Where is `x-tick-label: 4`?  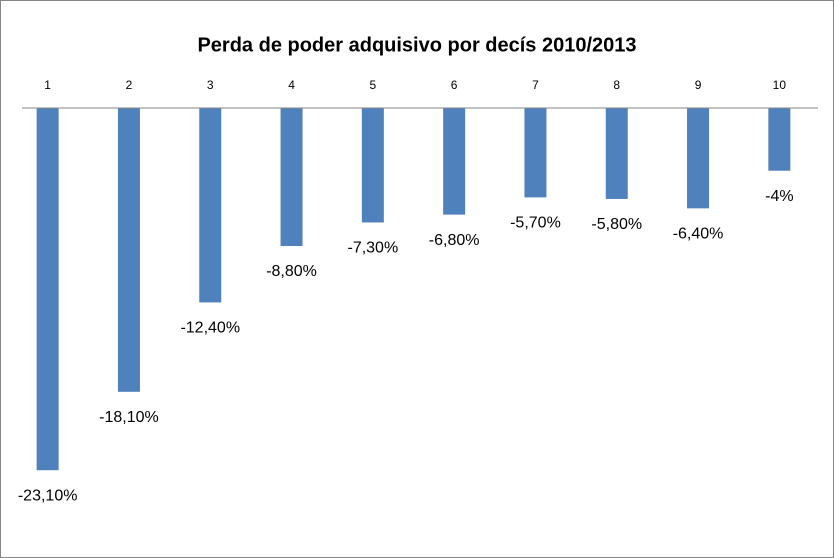 x-tick-label: 4 is located at coordinates (291, 85).